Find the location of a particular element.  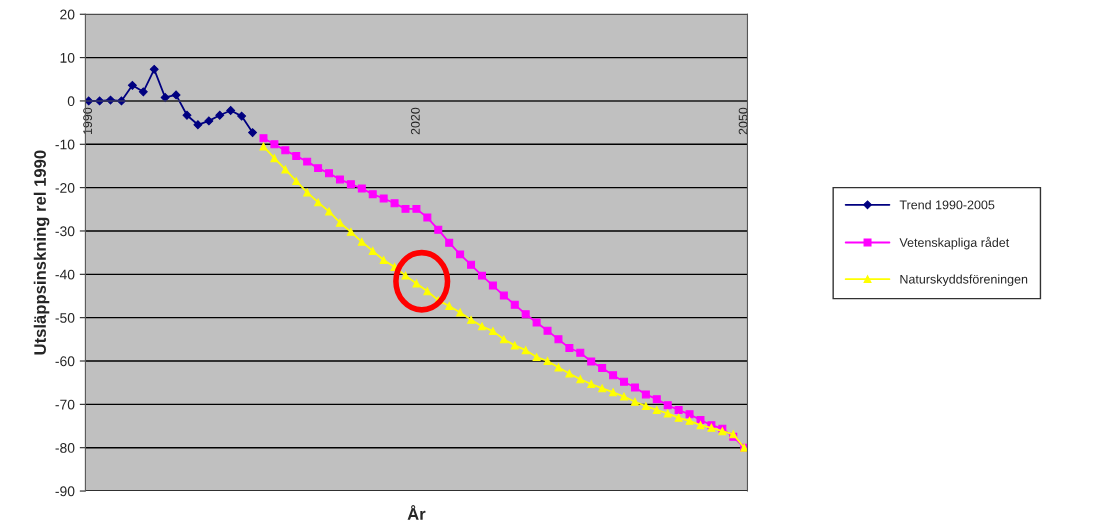

x-tick-label: 1990 is located at coordinates (88, 121).